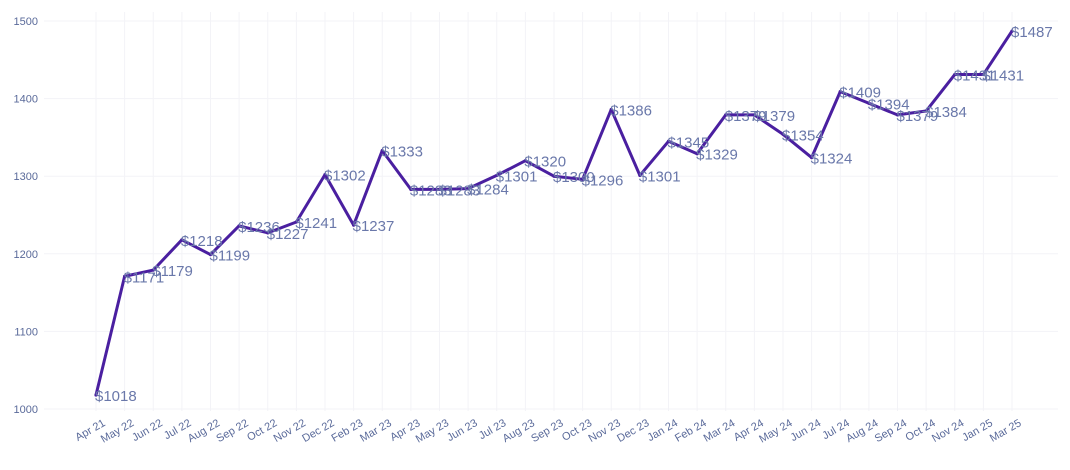 Image resolution: width=1070 pixels, height=470 pixels. What do you see at coordinates (26, 100) in the screenshot?
I see `y-tick-label: 1400` at bounding box center [26, 100].